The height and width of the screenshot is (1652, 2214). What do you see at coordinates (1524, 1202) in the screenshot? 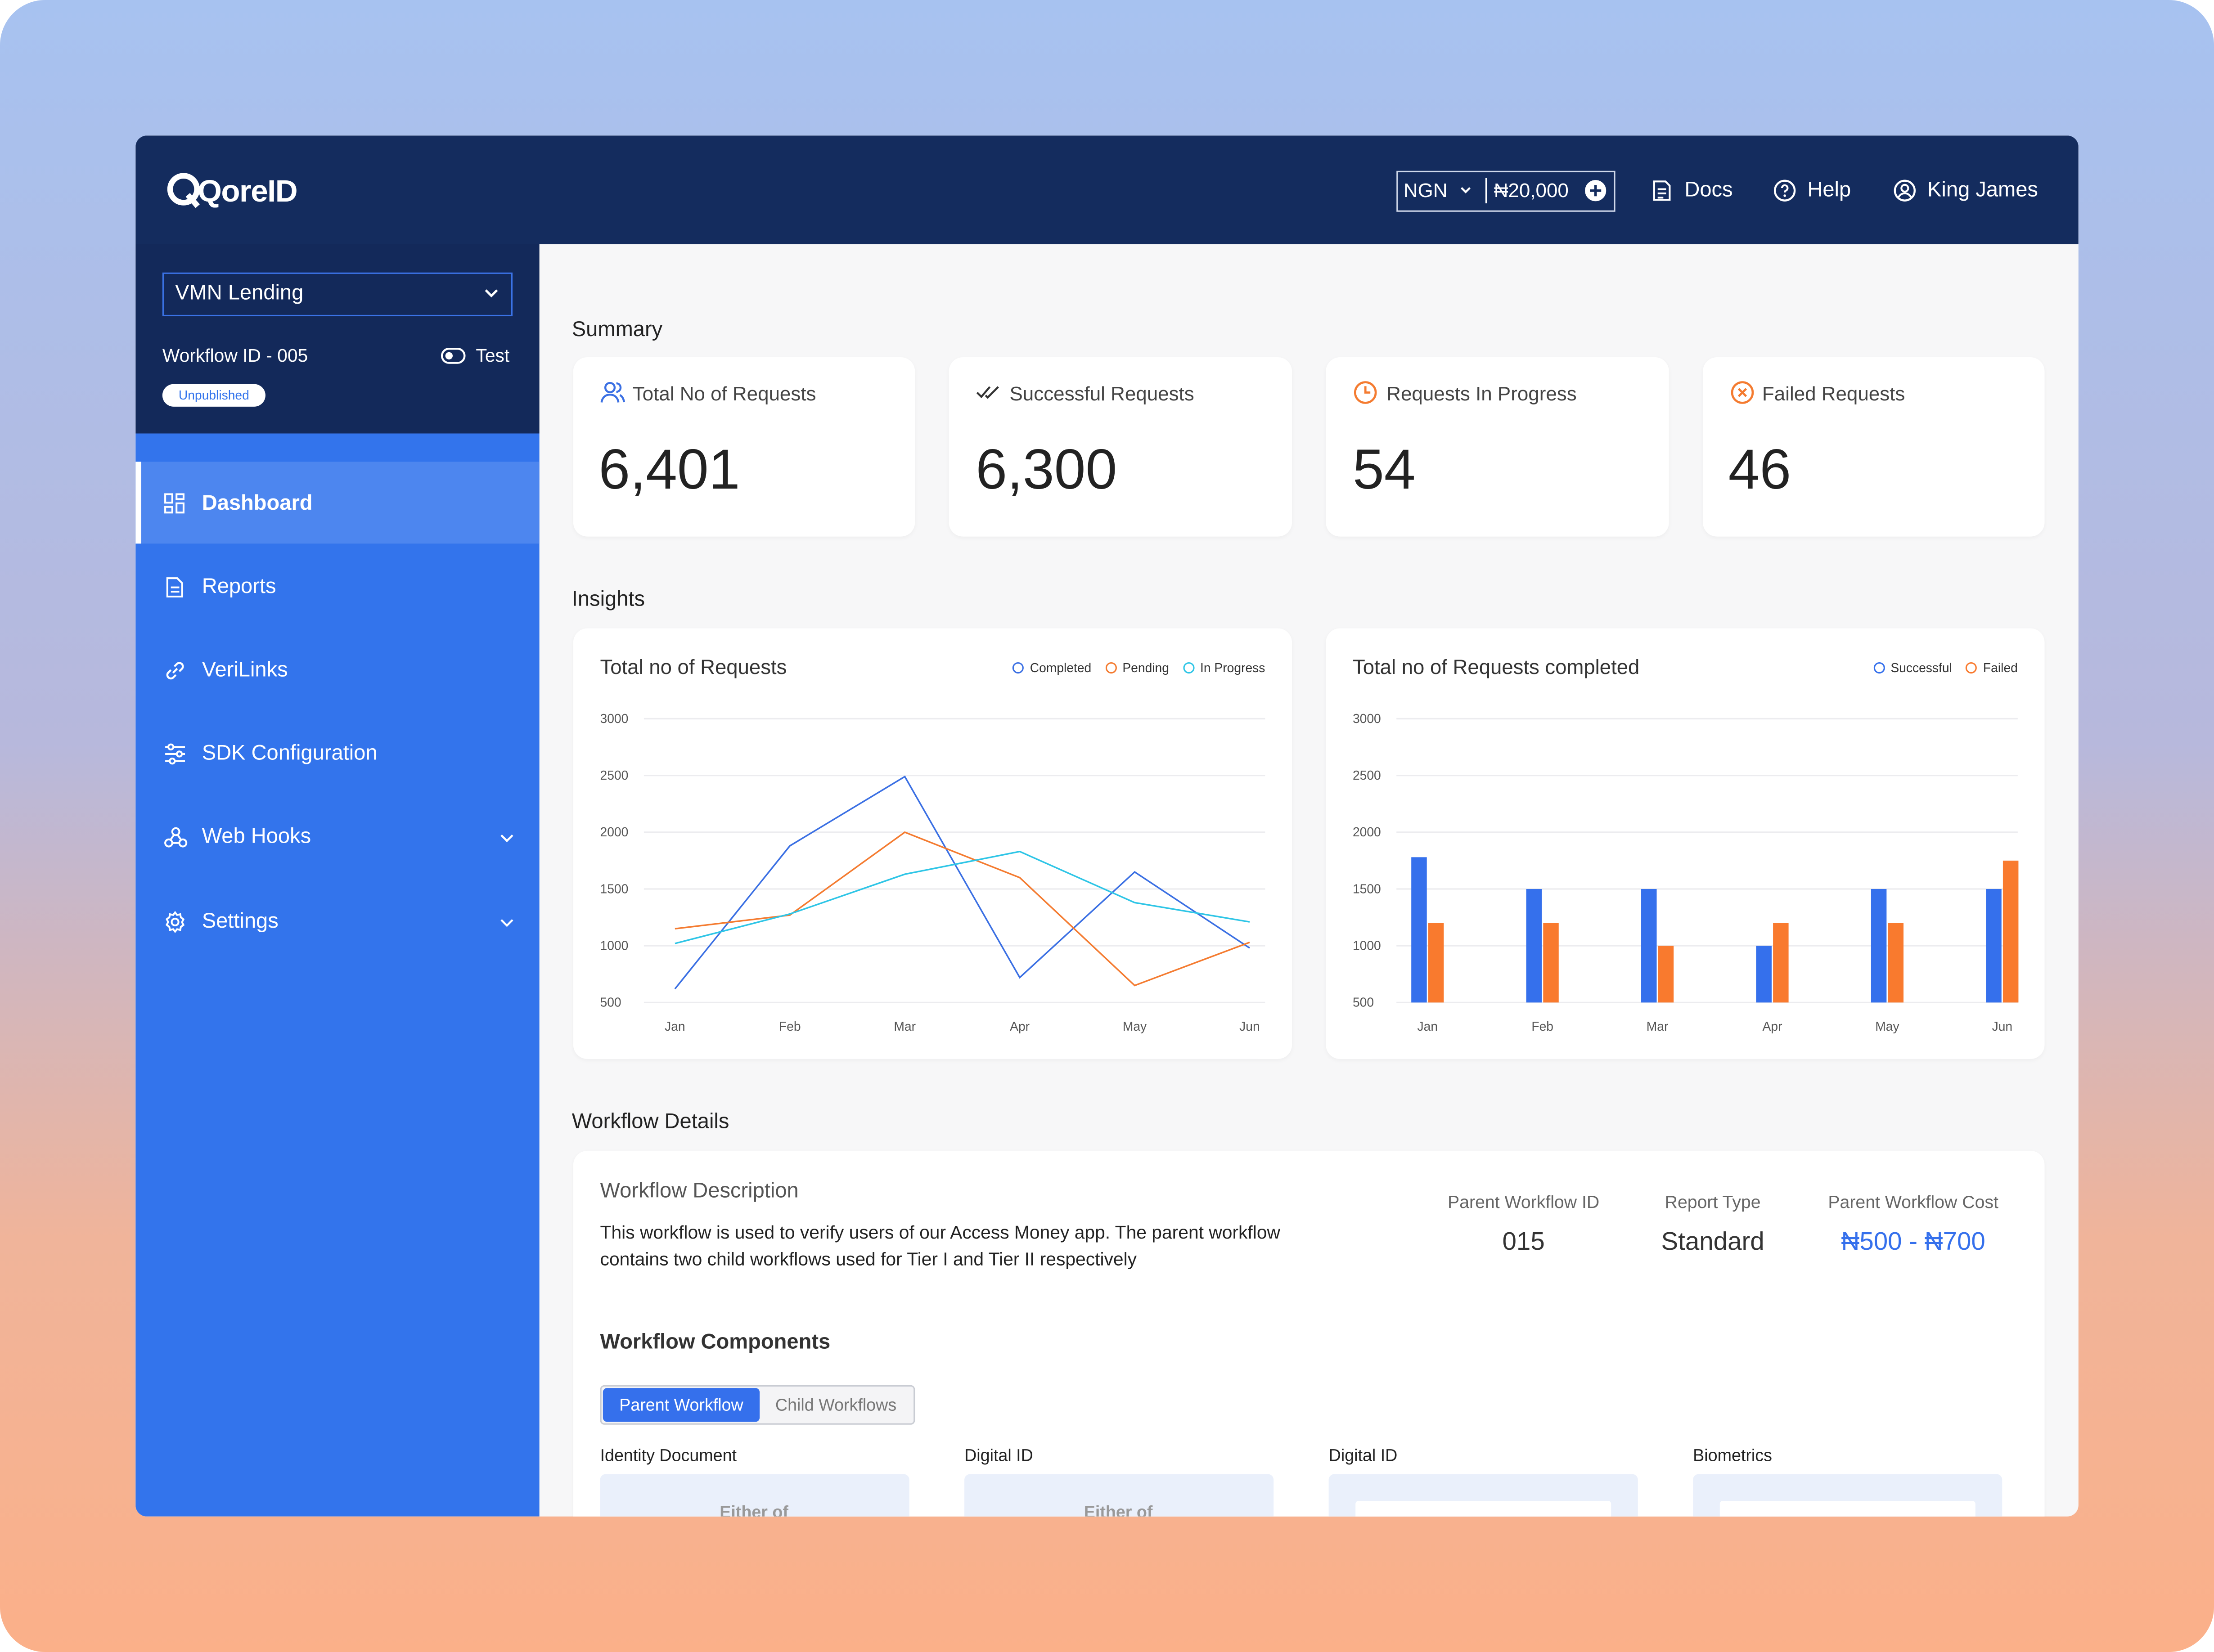
I see `fact-label: Parent Workflow ID` at bounding box center [1524, 1202].